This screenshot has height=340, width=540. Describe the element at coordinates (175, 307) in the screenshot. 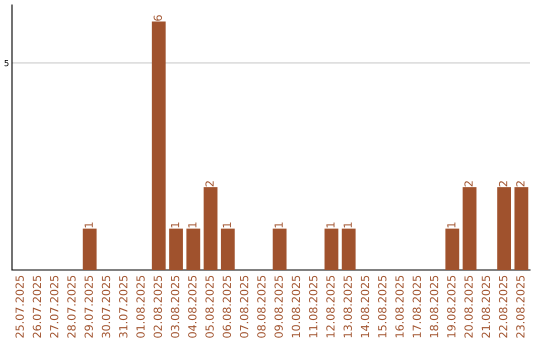

I see `x-tick-label: 03.08.2025` at that location.